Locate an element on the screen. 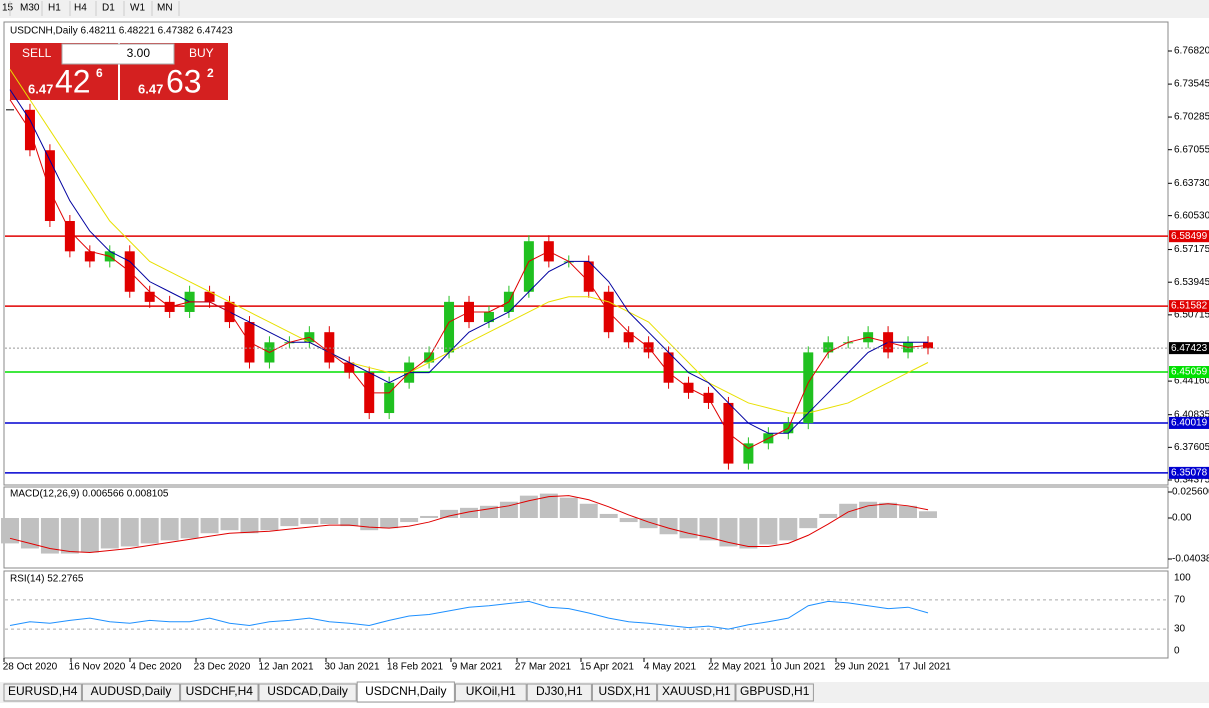 Image resolution: width=1209 pixels, height=708 pixels. tab-label: USDX,H1 is located at coordinates (624, 691).